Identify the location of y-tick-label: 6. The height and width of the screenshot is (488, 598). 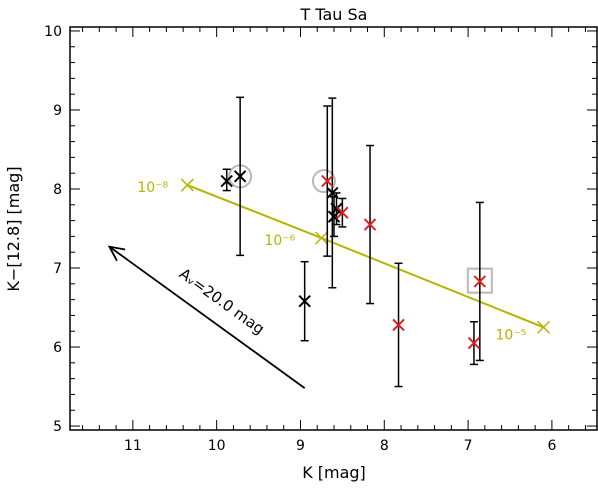
(57, 348).